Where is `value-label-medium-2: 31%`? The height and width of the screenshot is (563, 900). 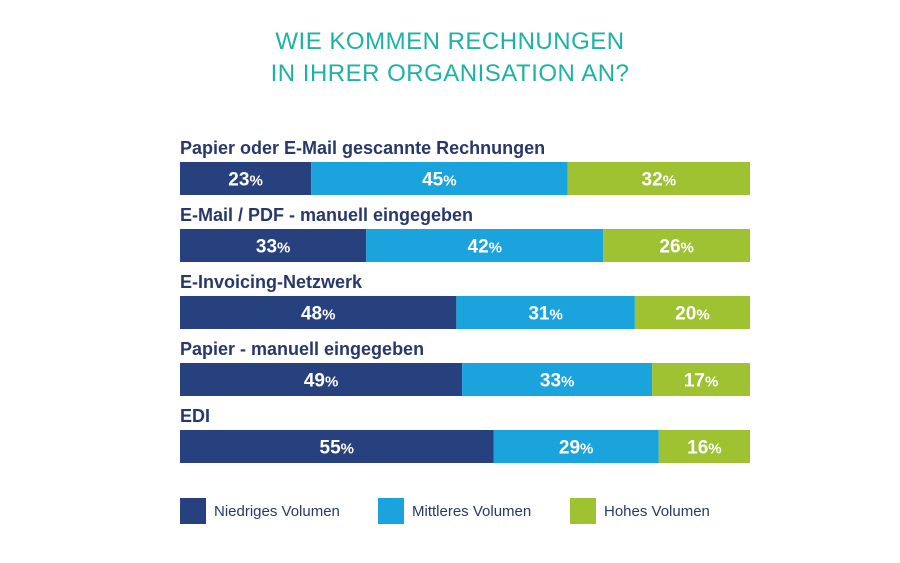
value-label-medium-2: 31% is located at coordinates (545, 314).